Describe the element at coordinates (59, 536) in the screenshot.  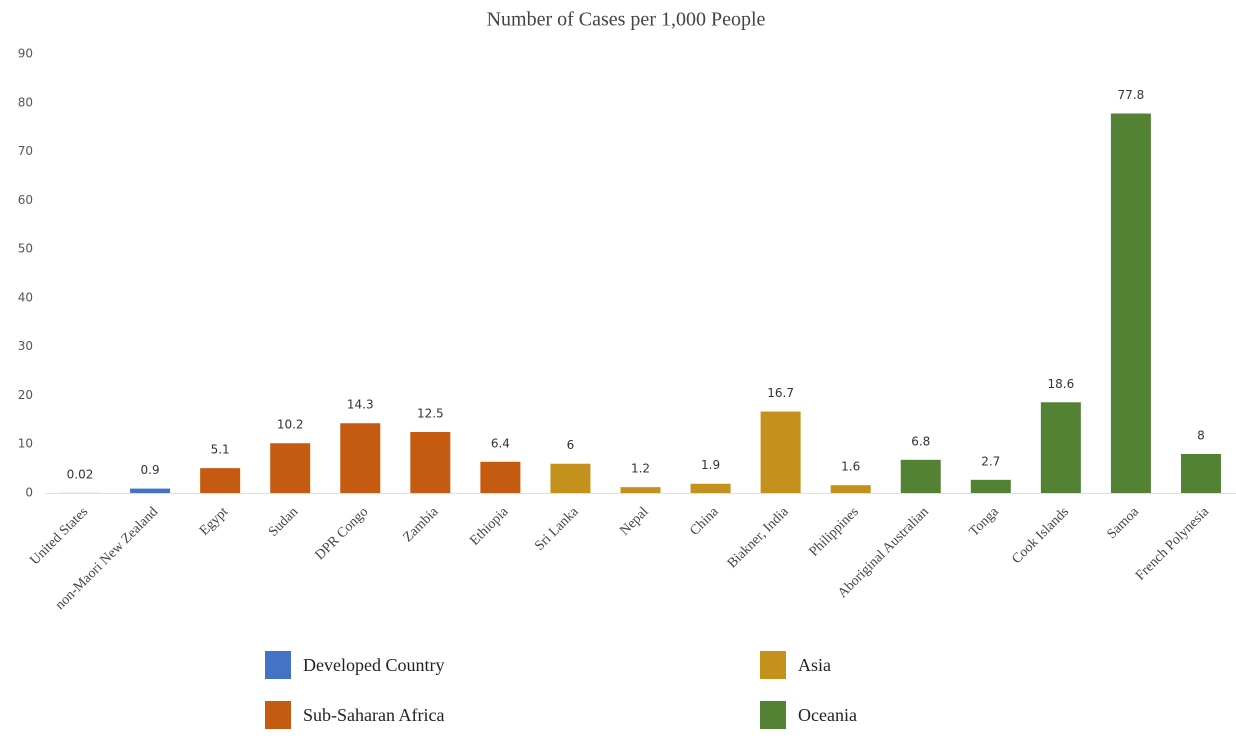
I see `x-tick-label: United States` at that location.